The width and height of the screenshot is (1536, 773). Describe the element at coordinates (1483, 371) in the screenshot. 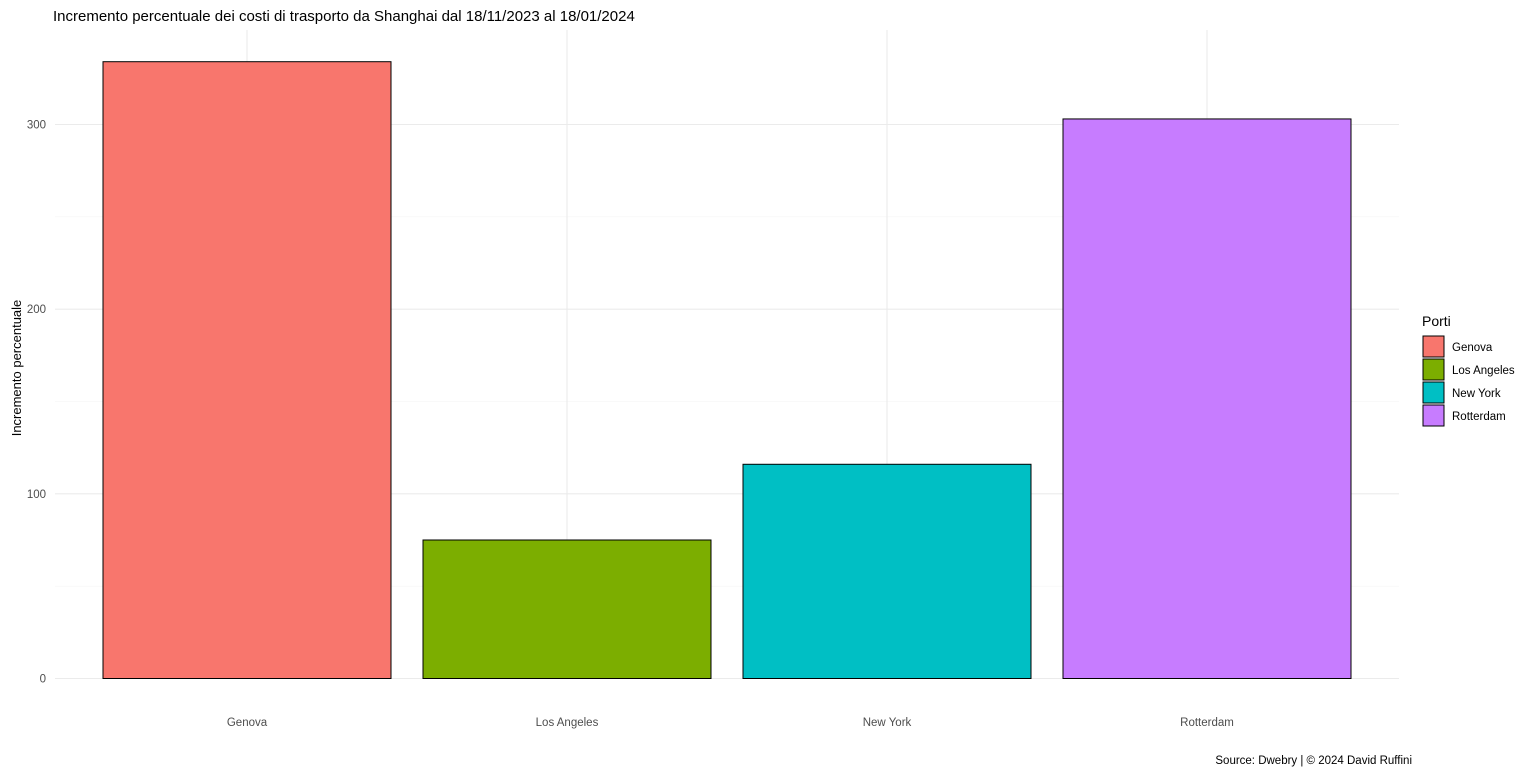

I see `legend-label: Los Angeles` at that location.